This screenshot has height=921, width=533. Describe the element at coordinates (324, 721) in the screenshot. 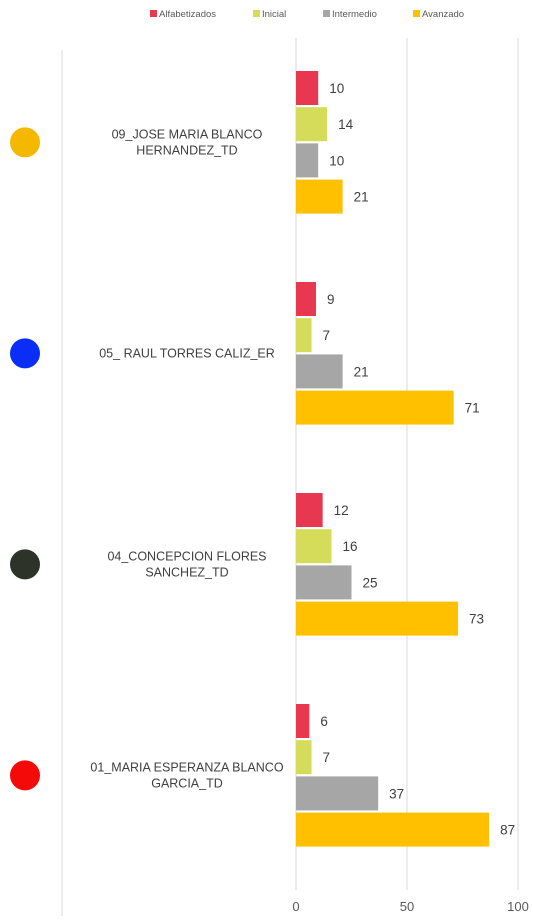

I see `value-label-alfabetizados-3: 6` at that location.